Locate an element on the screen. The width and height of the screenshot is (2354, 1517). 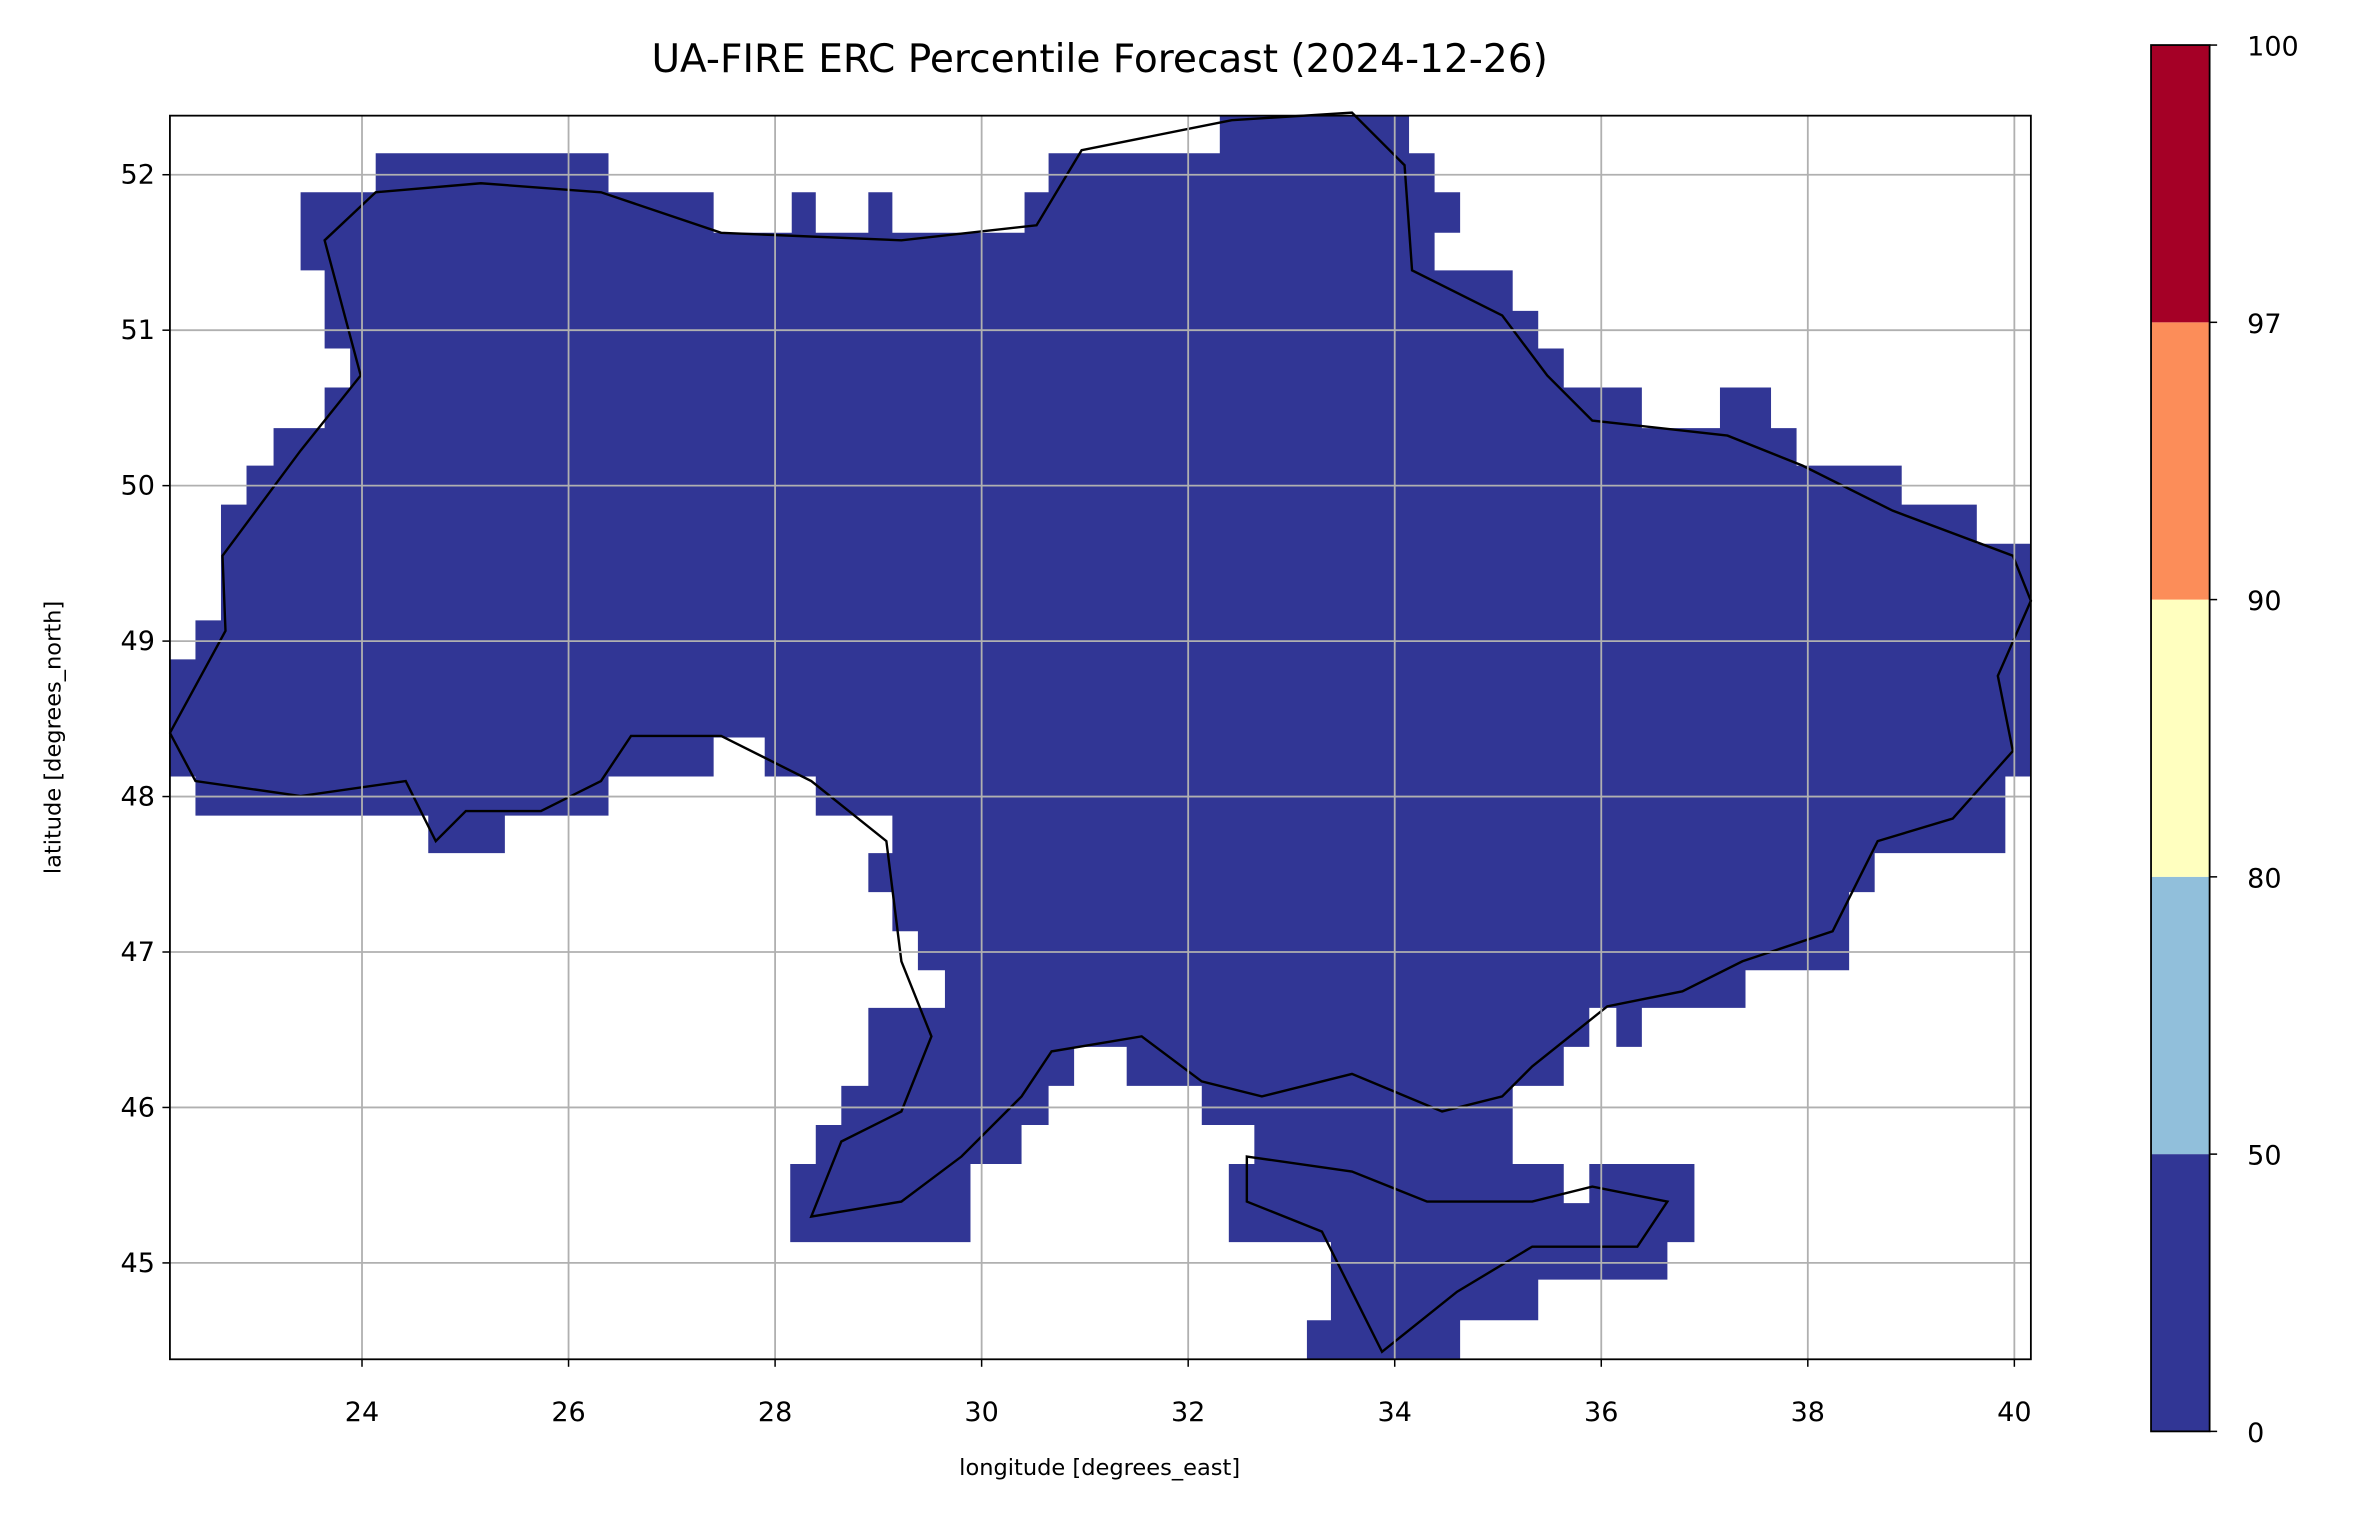
colorbar-tick-label: 80 is located at coordinates (2264, 878).